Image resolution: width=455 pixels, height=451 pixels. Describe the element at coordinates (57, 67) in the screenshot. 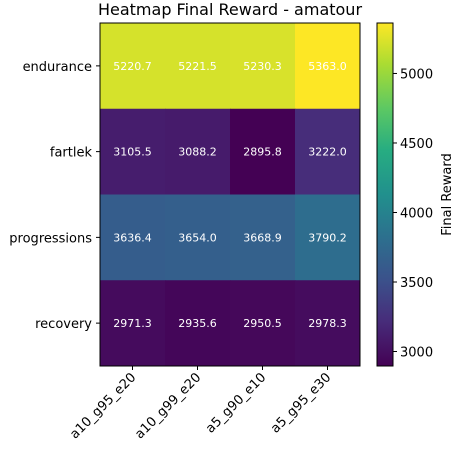

I see `y-tick-label: endurance` at that location.